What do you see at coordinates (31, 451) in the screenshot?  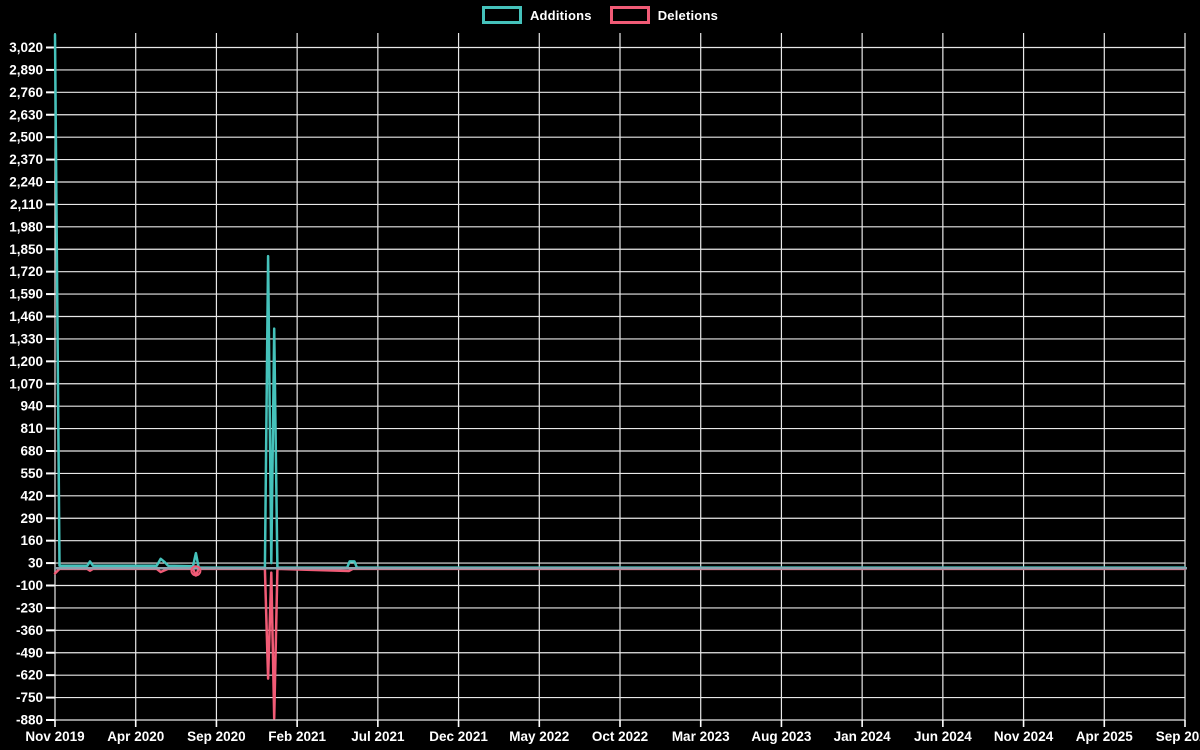 I see `y-tick-label: 680` at bounding box center [31, 451].